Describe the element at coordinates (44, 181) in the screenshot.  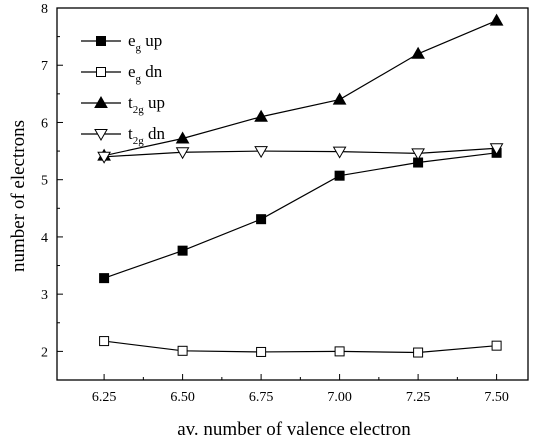
I see `y-tick-label: 5` at that location.